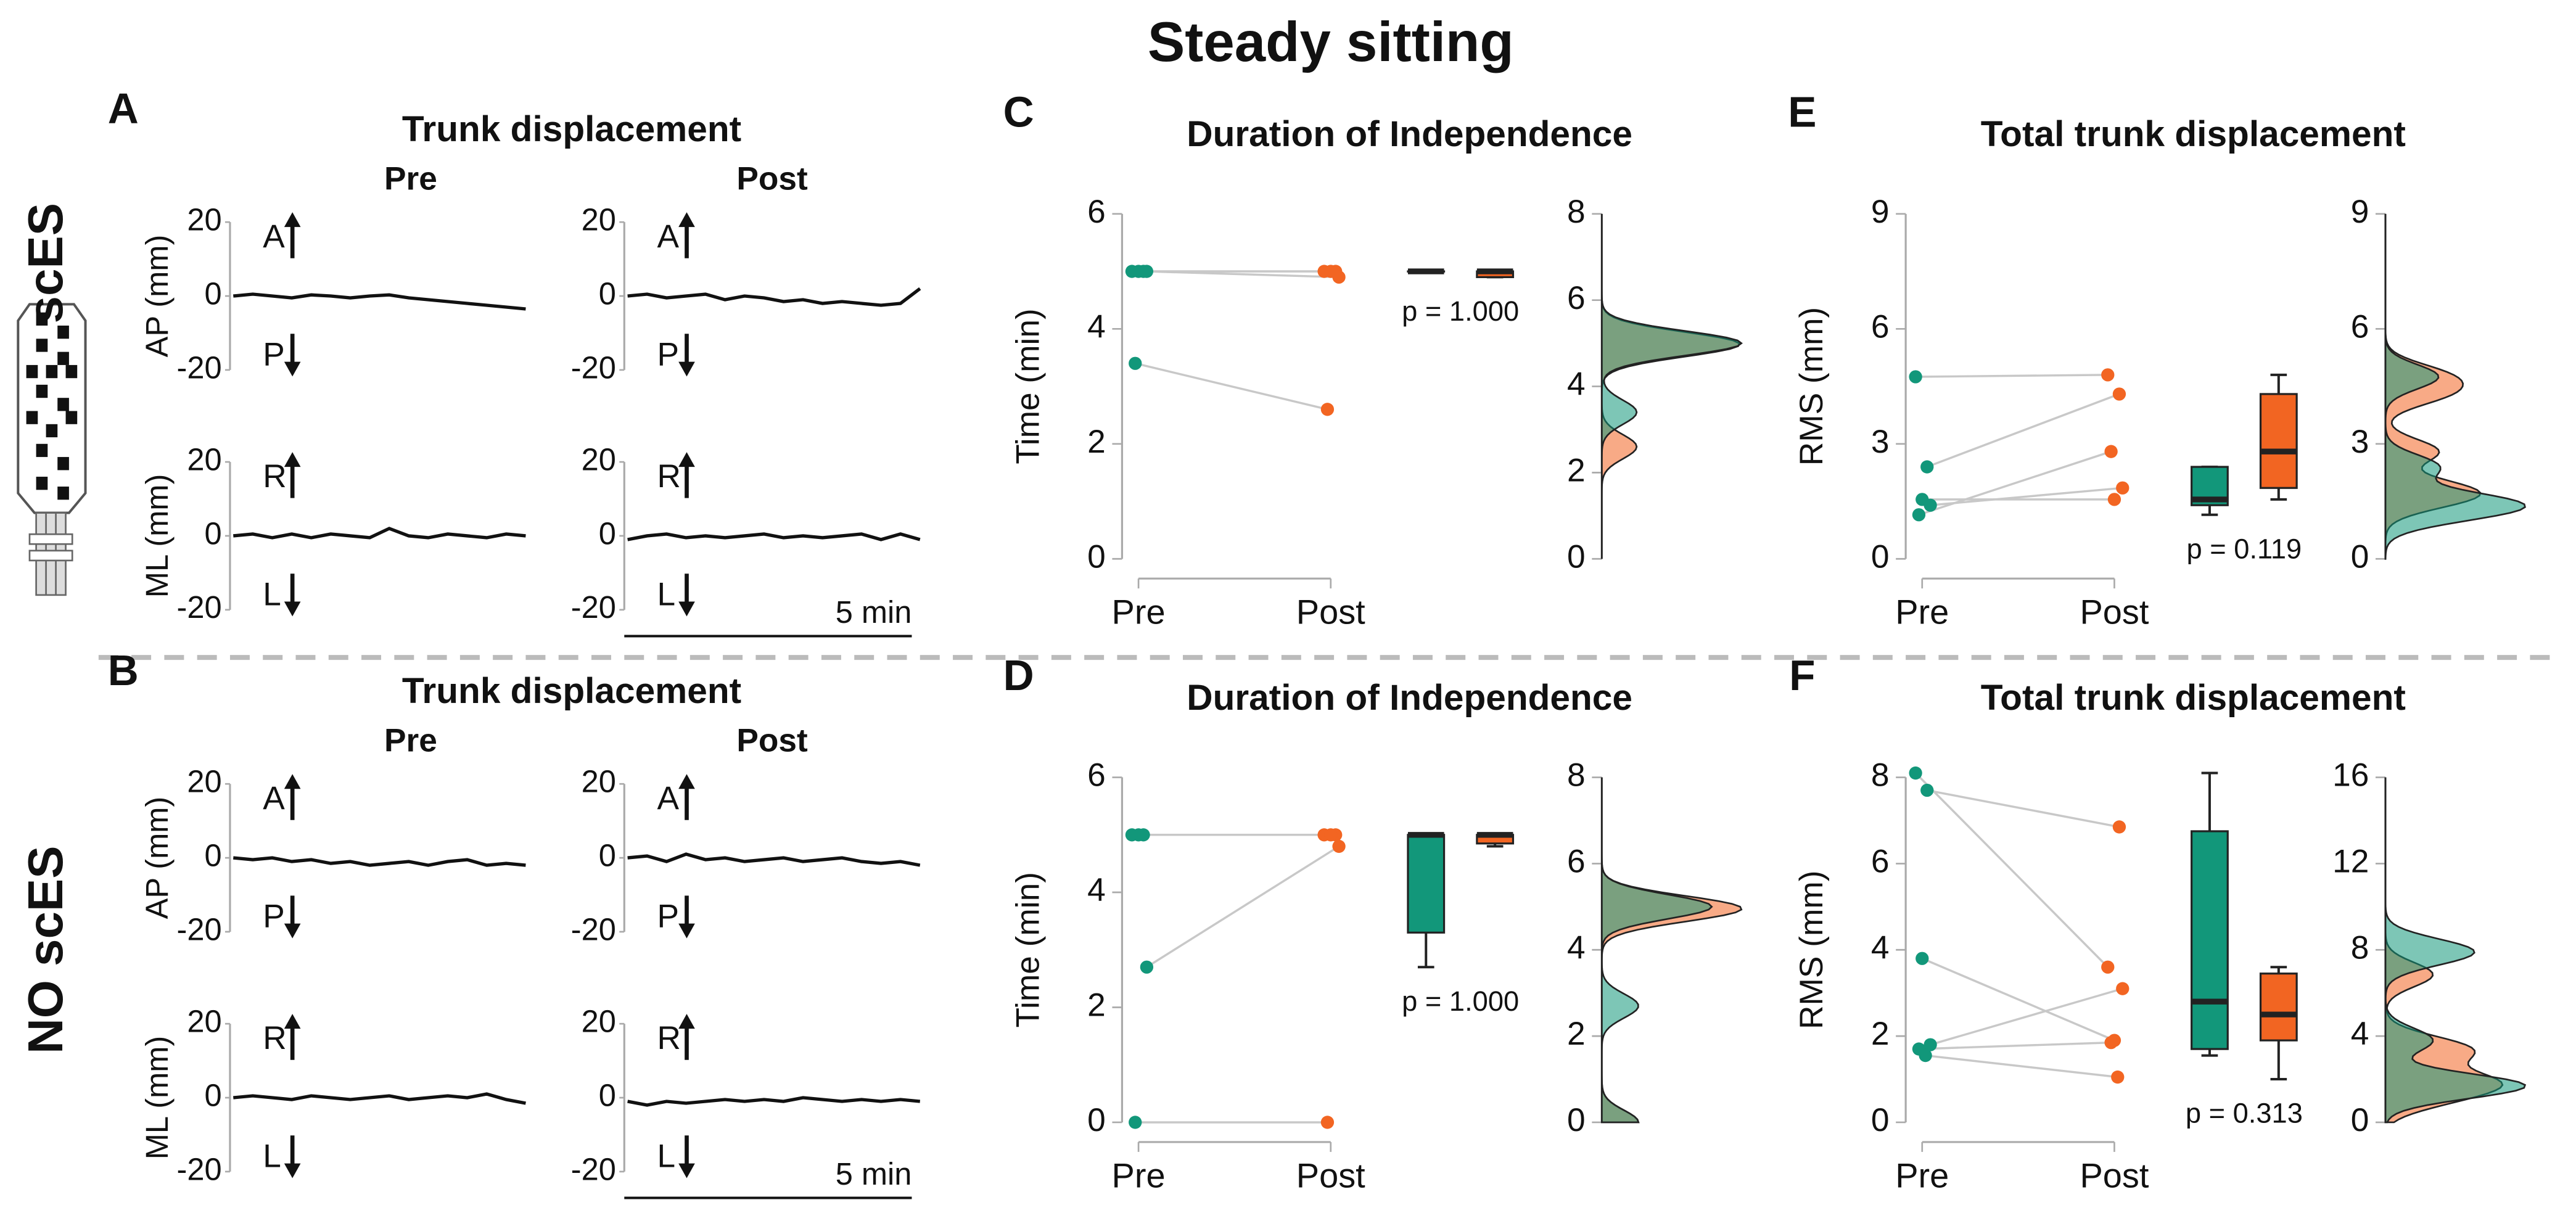 This screenshot has width=2576, height=1213. Describe the element at coordinates (1576, 212) in the screenshot. I see `density-tick-label: 8` at that location.